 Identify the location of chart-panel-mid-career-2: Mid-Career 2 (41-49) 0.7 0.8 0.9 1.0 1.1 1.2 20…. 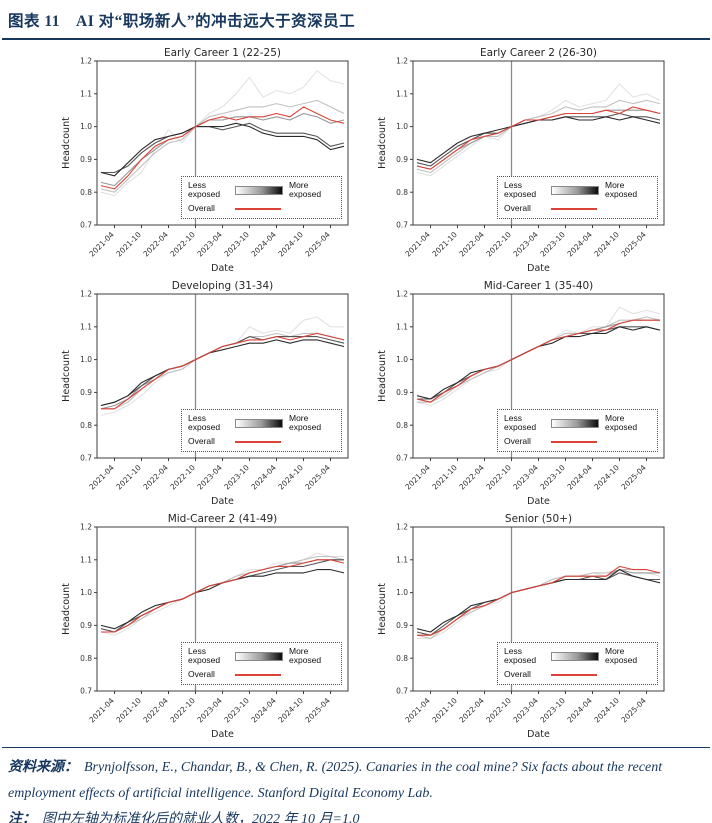
(207, 626).